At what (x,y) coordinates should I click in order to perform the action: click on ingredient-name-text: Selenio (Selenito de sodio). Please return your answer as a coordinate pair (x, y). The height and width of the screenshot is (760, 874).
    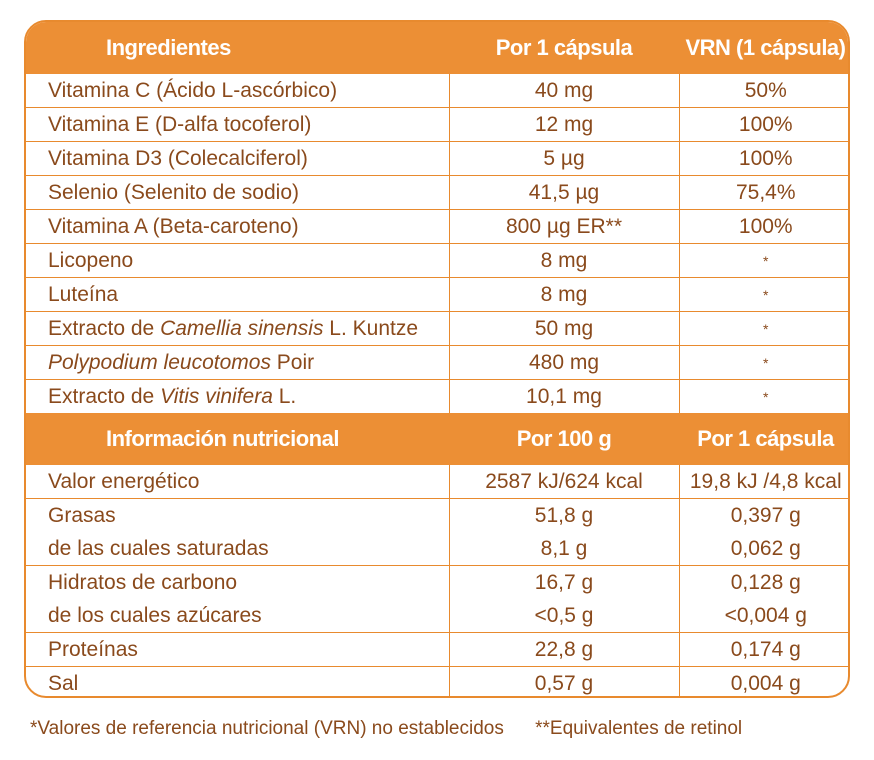
    Looking at the image, I should click on (173, 192).